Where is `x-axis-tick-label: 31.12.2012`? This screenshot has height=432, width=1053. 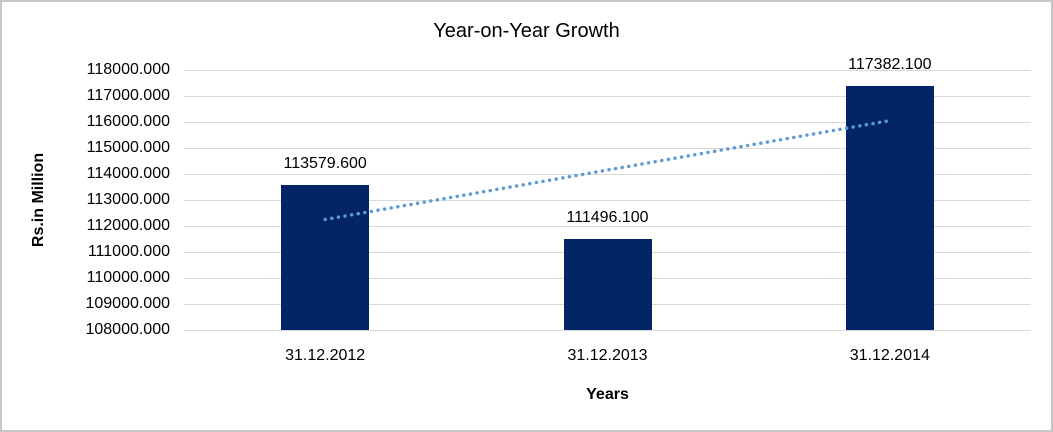 x-axis-tick-label: 31.12.2012 is located at coordinates (325, 355).